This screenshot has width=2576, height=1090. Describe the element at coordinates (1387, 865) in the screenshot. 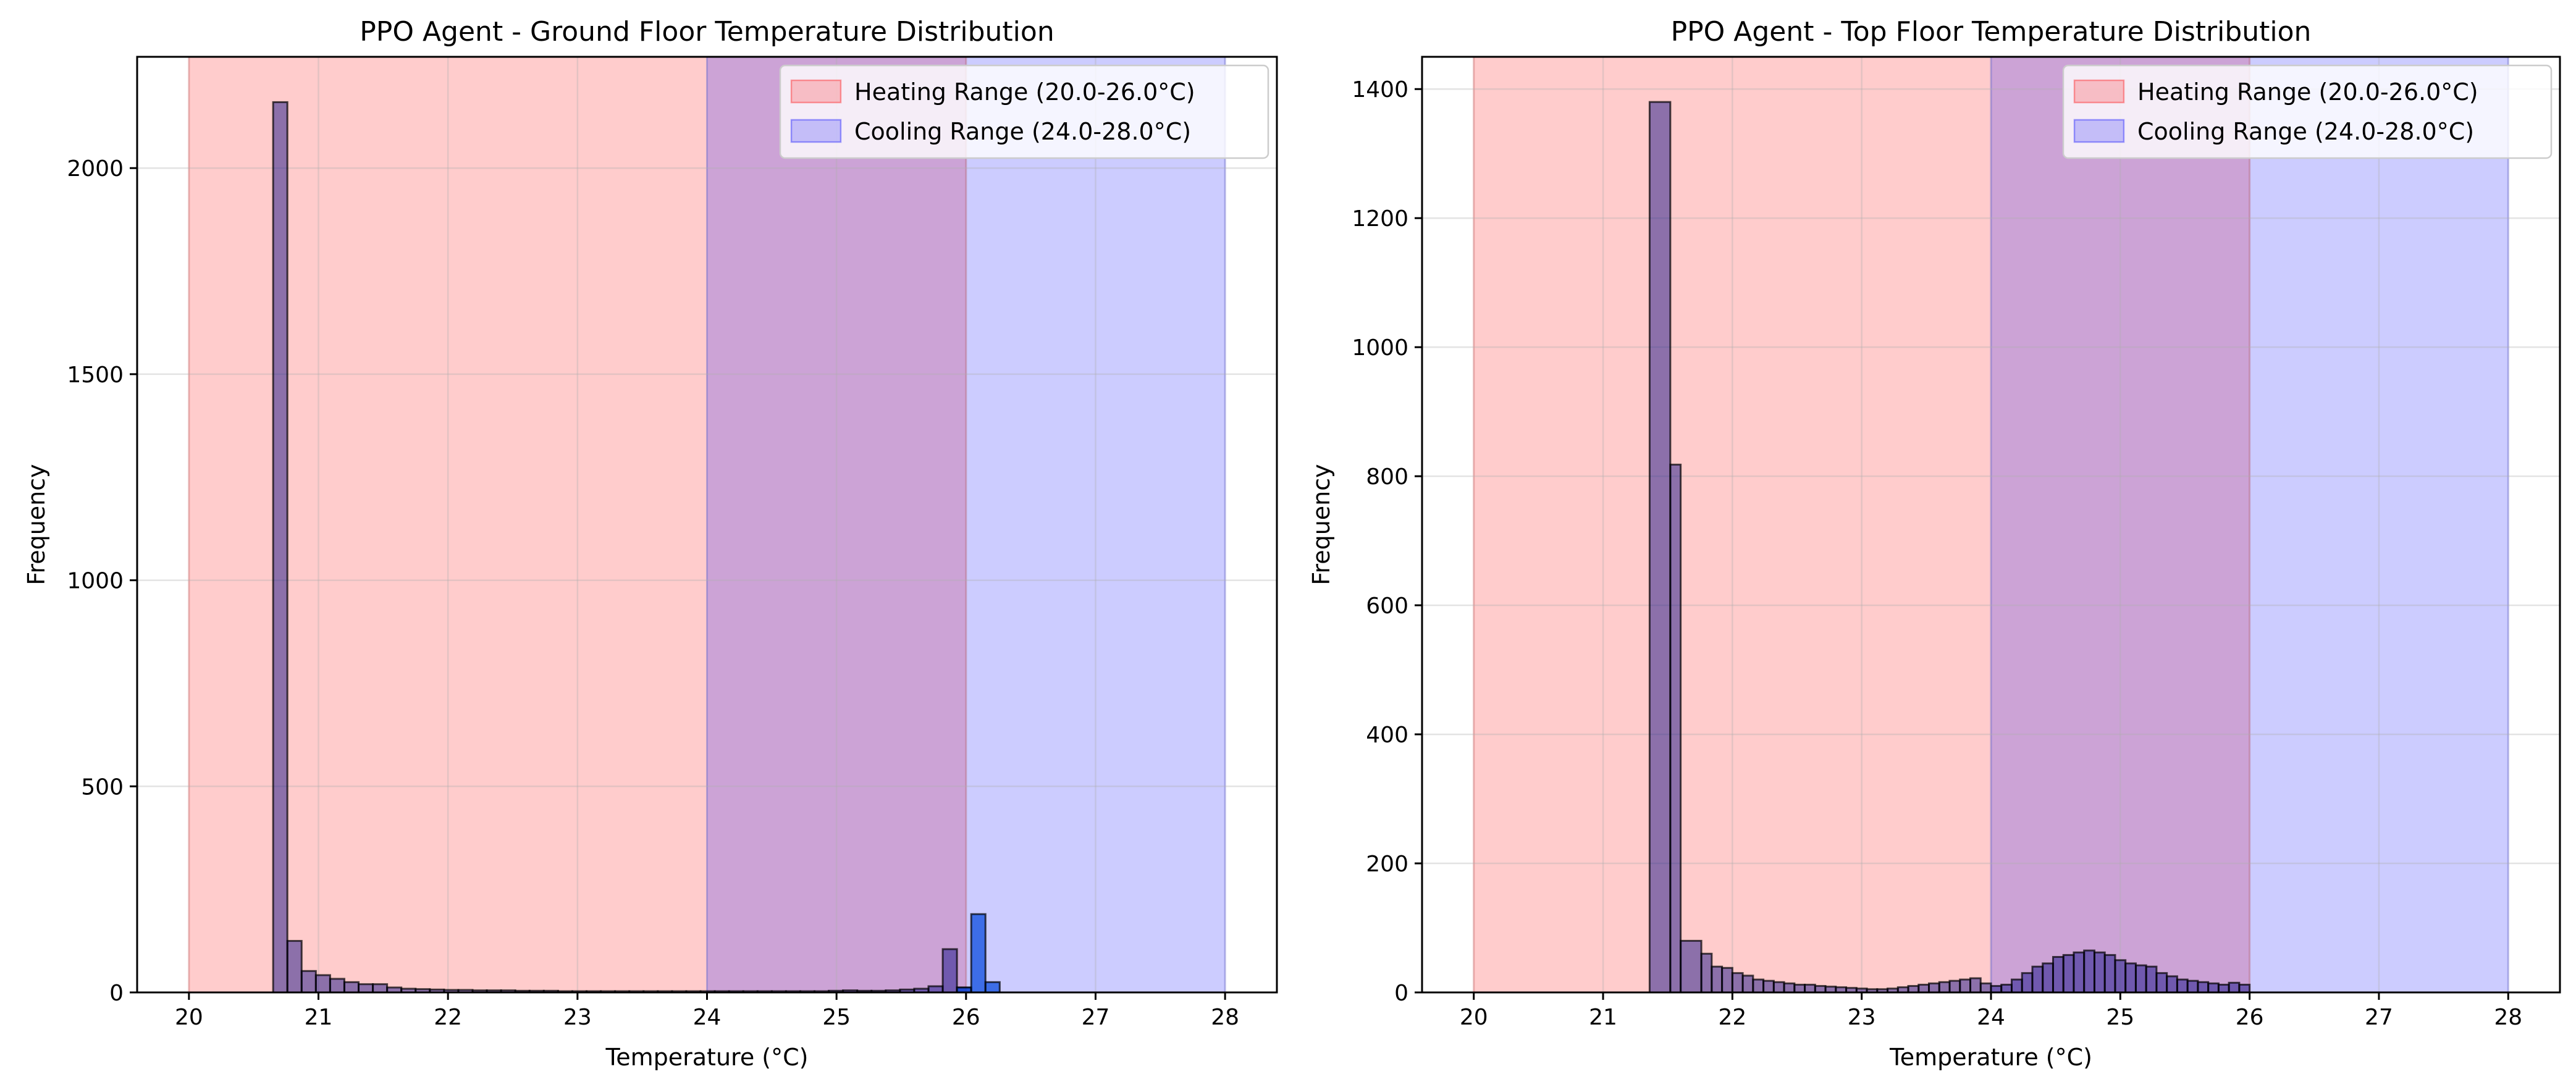

I see `y-tick-label: 200` at that location.